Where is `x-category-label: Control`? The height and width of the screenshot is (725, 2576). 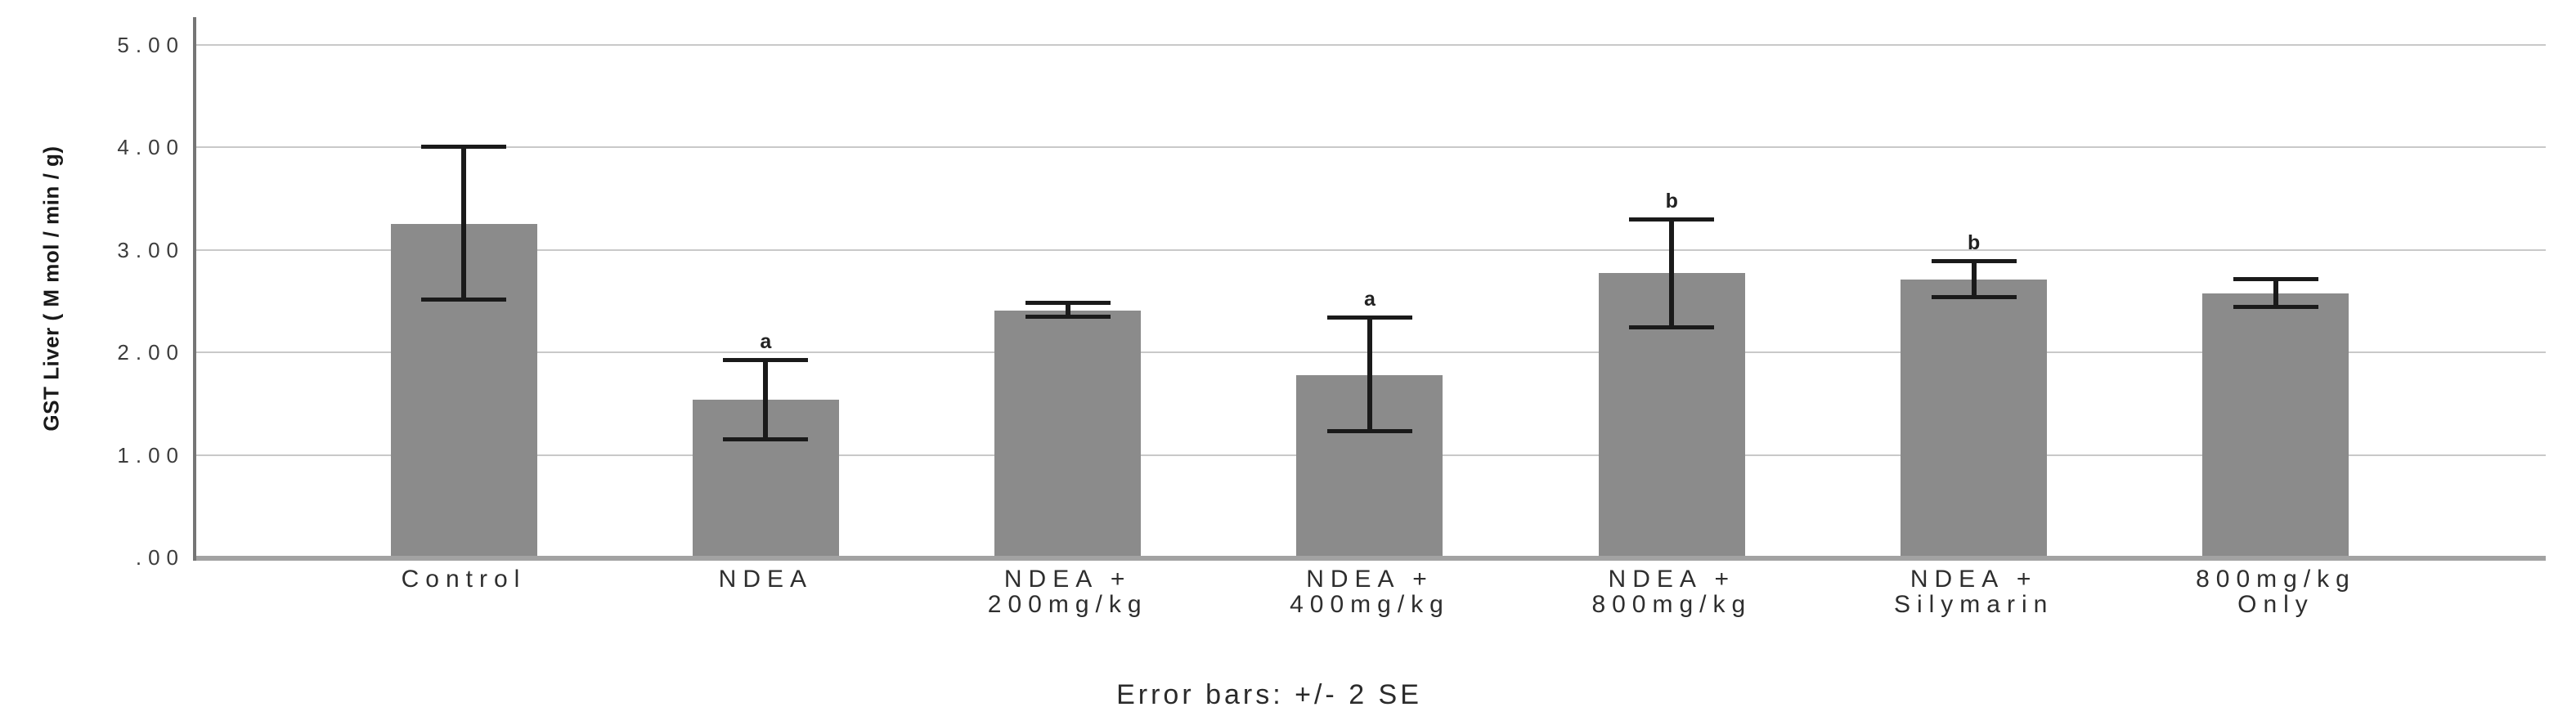 x-category-label: Control is located at coordinates (464, 580).